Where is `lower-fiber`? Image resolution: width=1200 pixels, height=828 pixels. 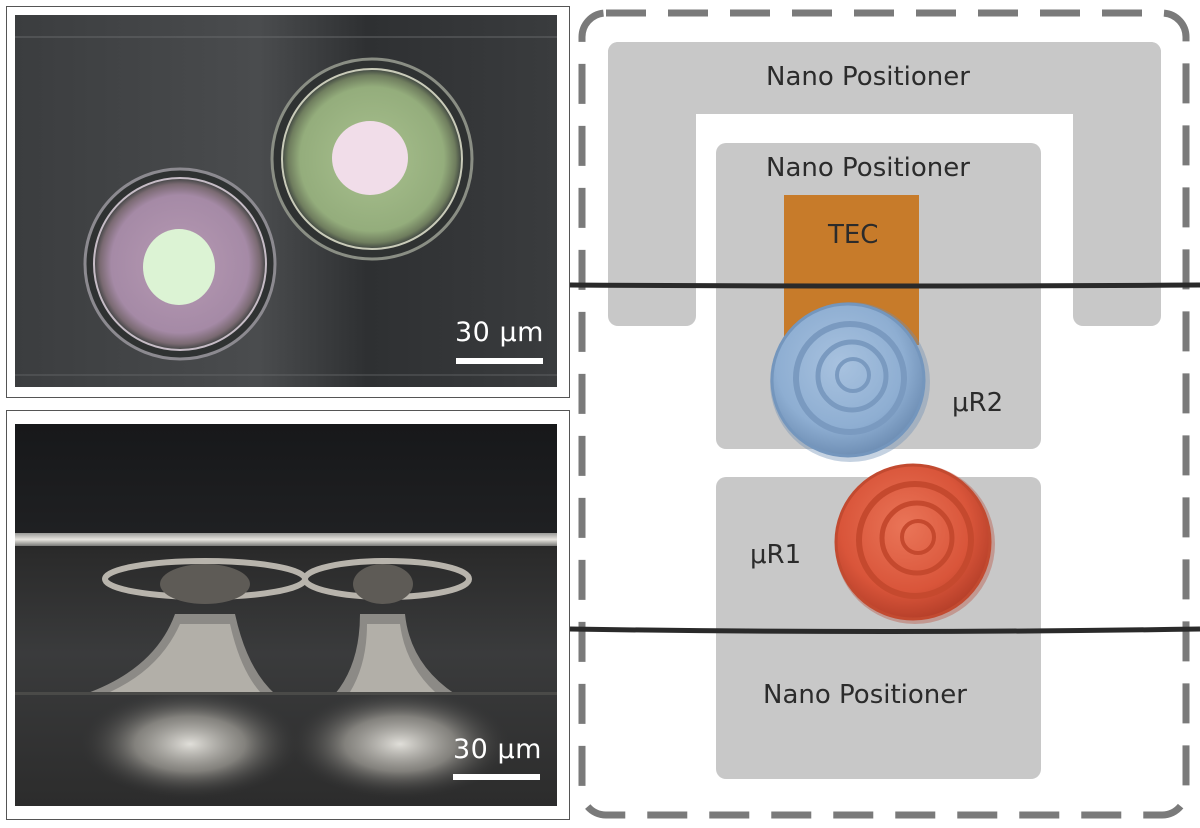 lower-fiber is located at coordinates (885, 630).